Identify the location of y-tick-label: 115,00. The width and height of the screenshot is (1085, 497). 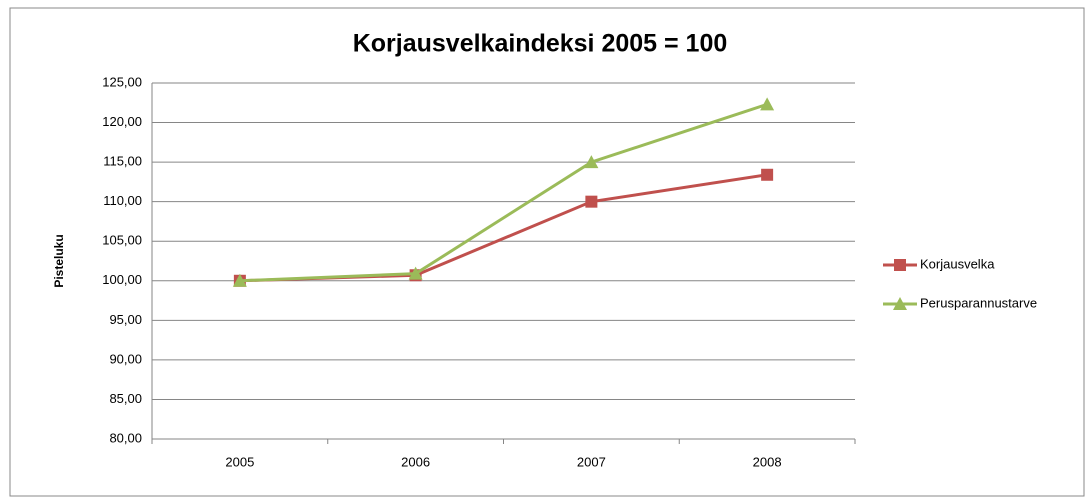
(122, 161).